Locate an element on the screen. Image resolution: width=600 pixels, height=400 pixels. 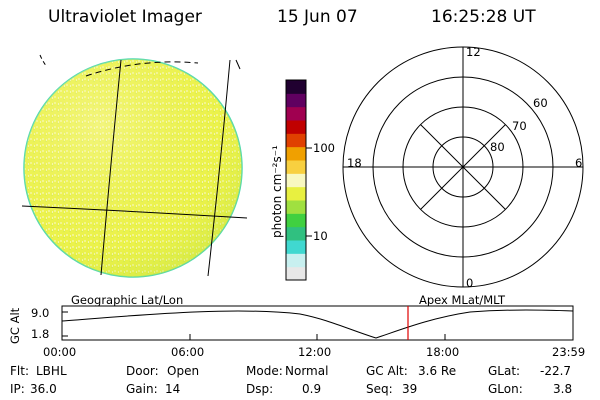
colorbar-tick-label-10: 10 is located at coordinates (320, 236).